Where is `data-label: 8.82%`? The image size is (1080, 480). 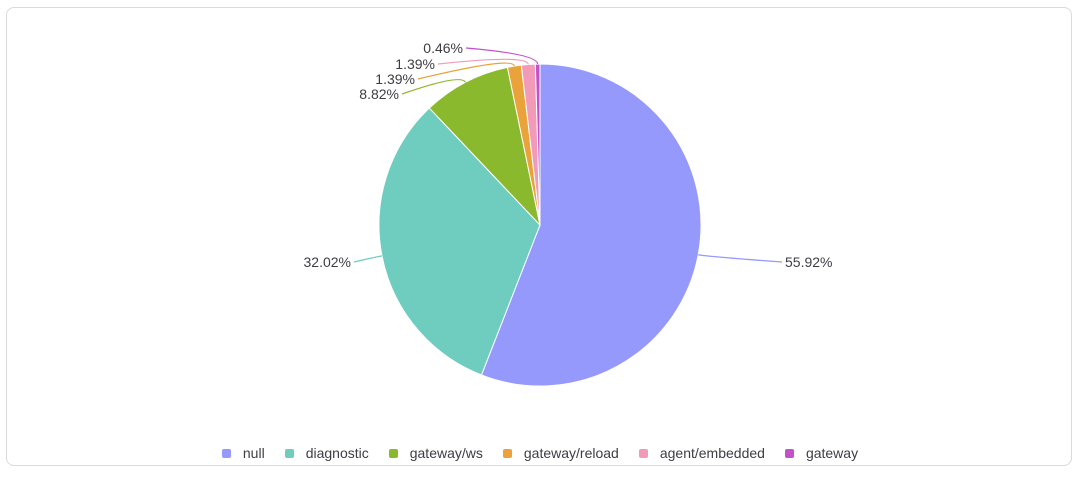 data-label: 8.82% is located at coordinates (379, 94).